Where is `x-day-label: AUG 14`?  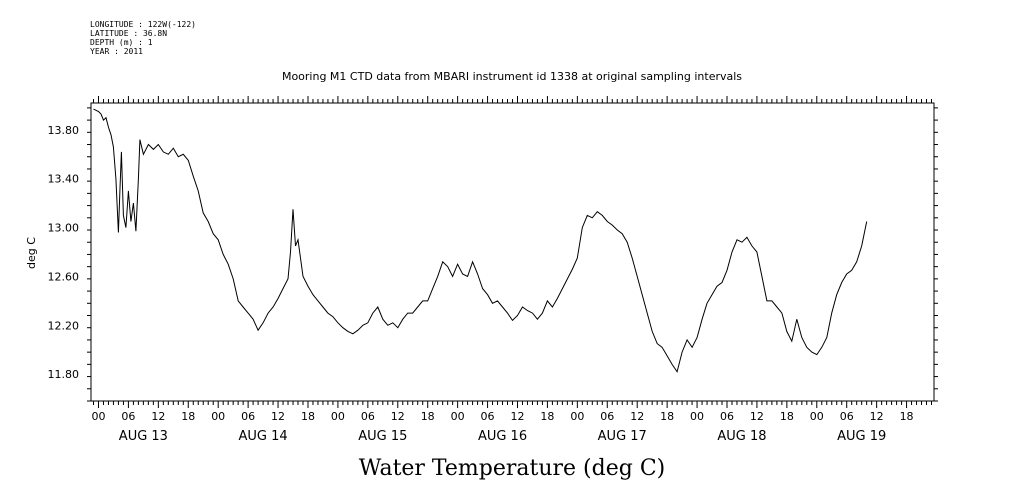
x-day-label: AUG 14 is located at coordinates (263, 436).